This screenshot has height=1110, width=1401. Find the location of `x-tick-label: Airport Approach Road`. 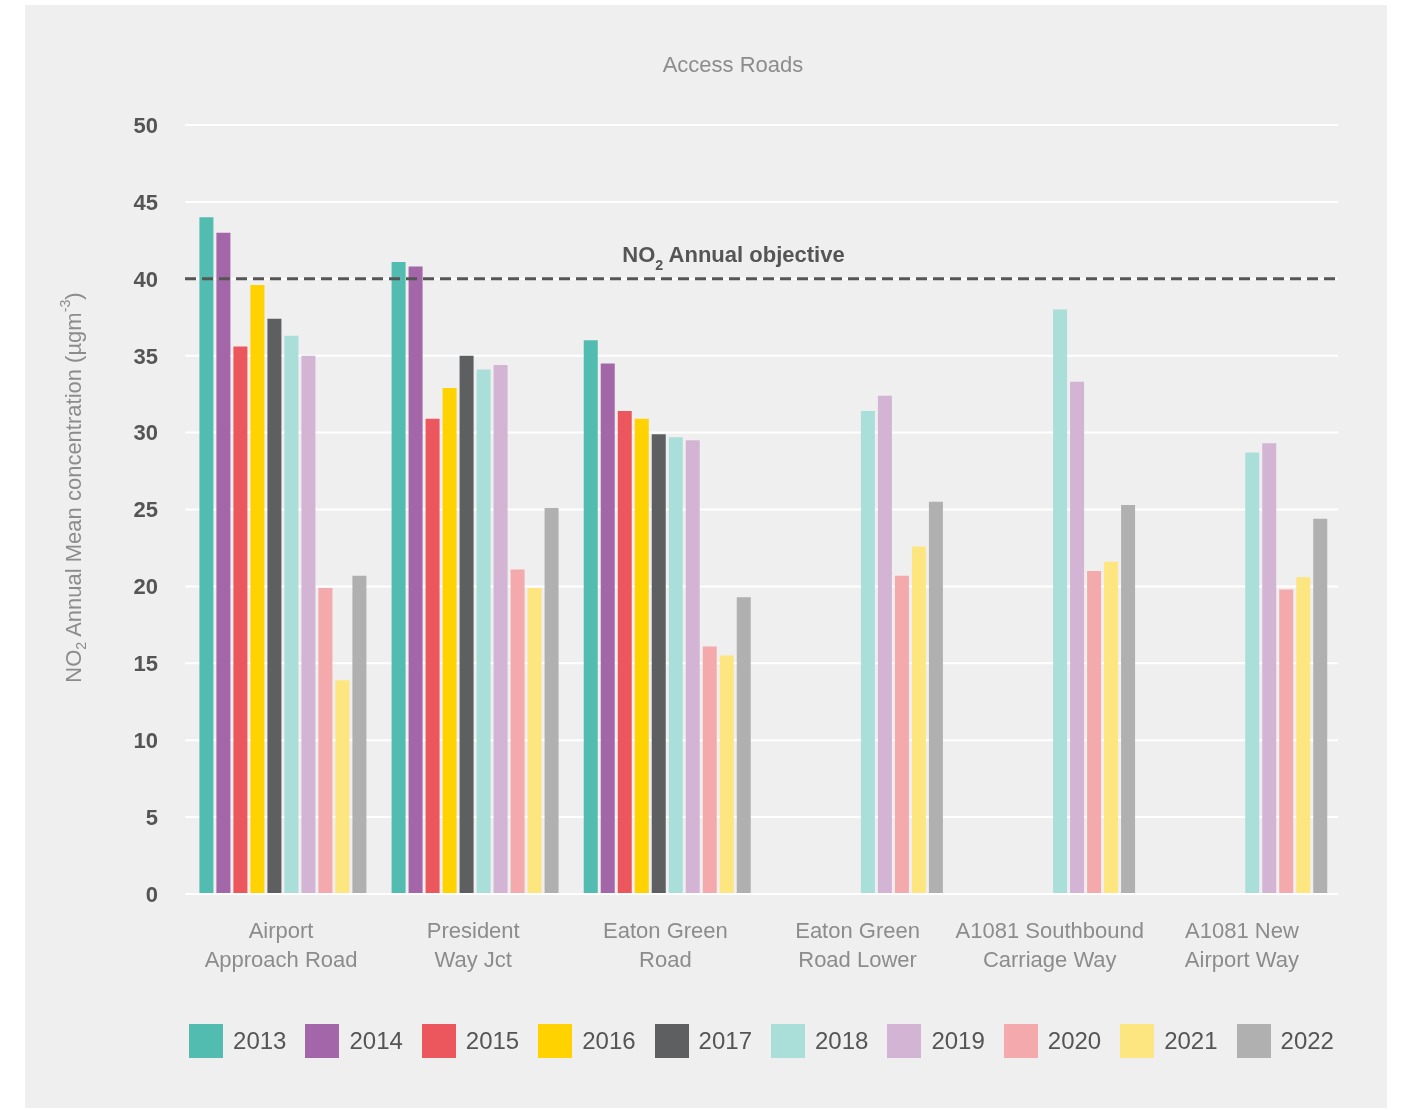

x-tick-label: Airport Approach Road is located at coordinates (281, 945).